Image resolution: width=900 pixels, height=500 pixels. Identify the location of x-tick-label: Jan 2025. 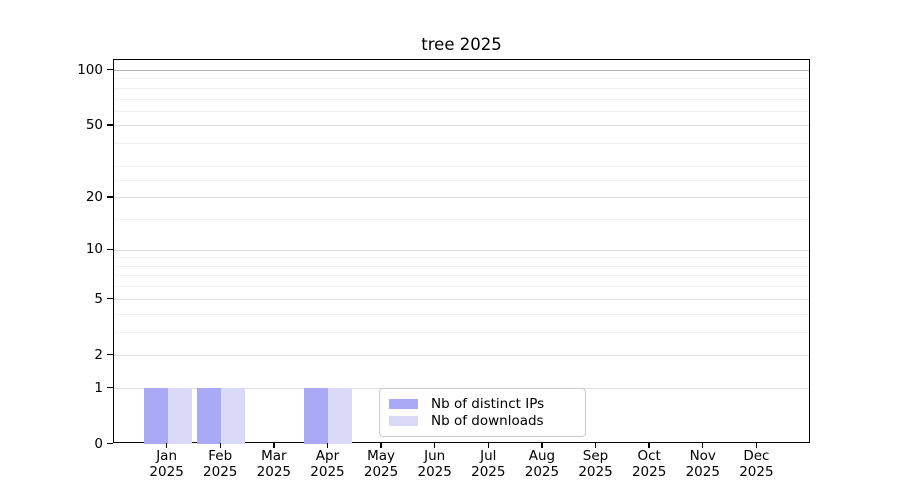
(166, 464).